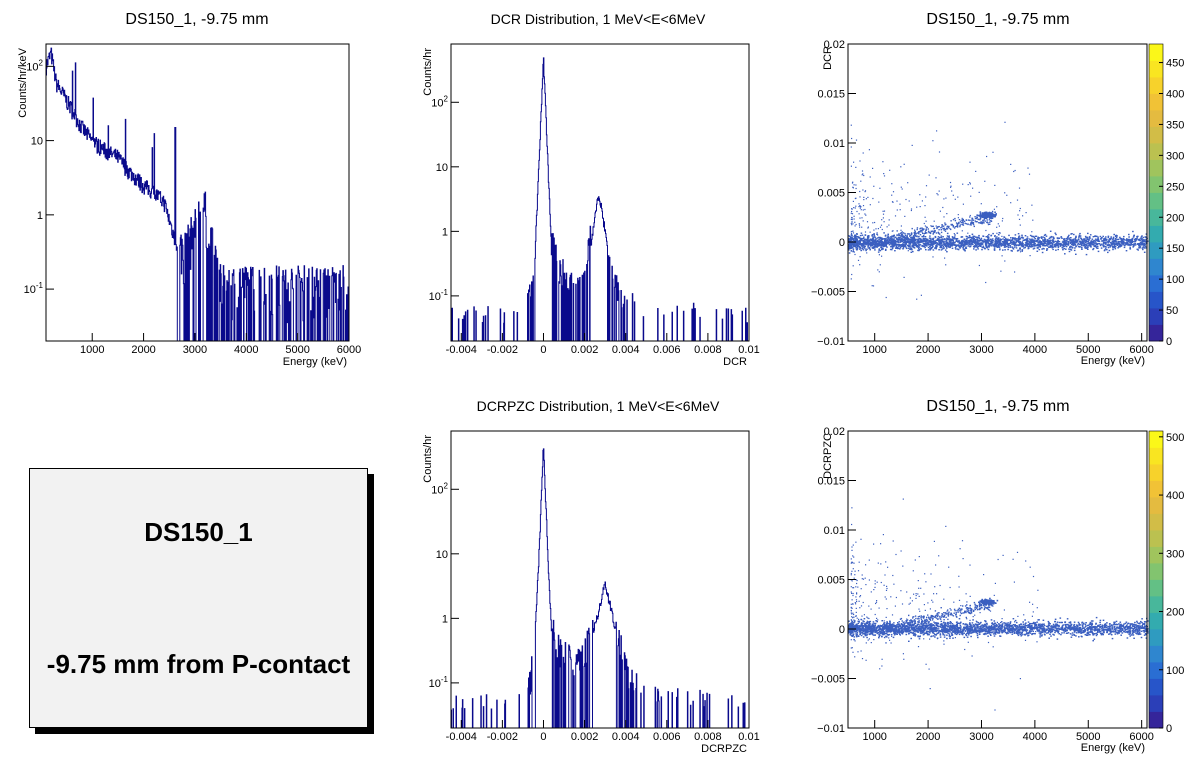 This screenshot has height=774, width=1198. Describe the element at coordinates (1156, 250) in the screenshot. I see `color-scale-bin` at that location.